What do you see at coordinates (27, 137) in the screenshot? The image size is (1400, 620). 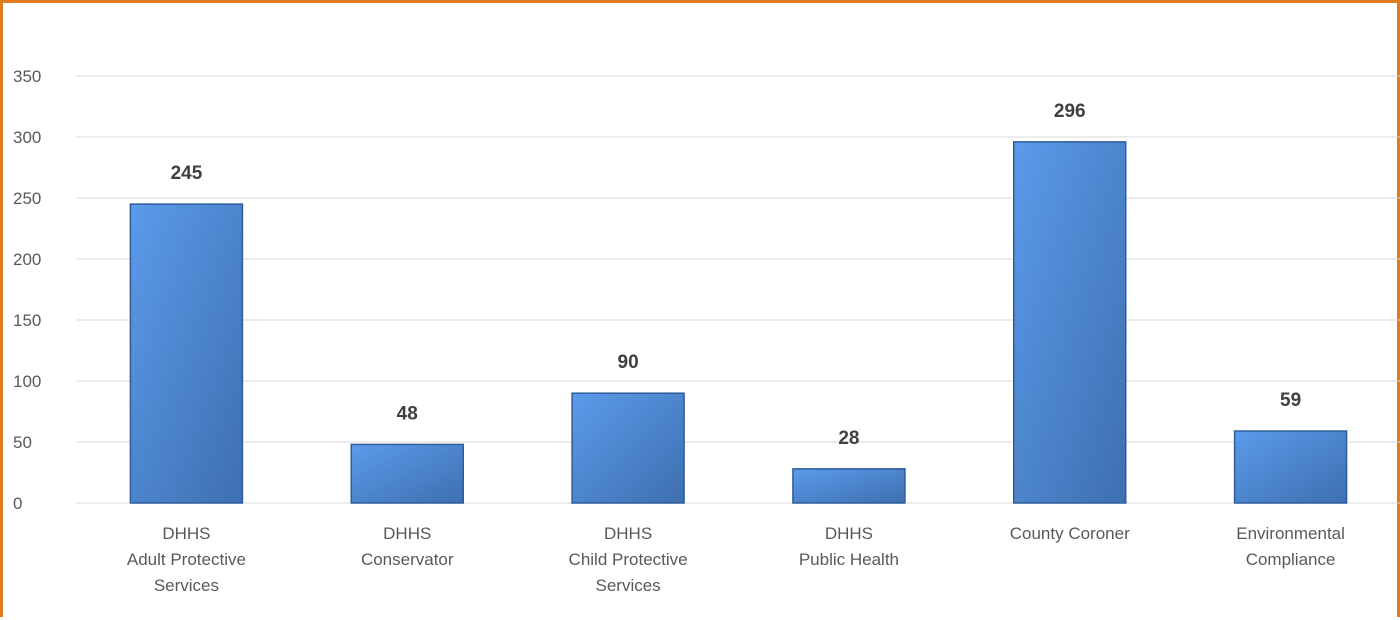 I see `y-tick-label: 300` at bounding box center [27, 137].